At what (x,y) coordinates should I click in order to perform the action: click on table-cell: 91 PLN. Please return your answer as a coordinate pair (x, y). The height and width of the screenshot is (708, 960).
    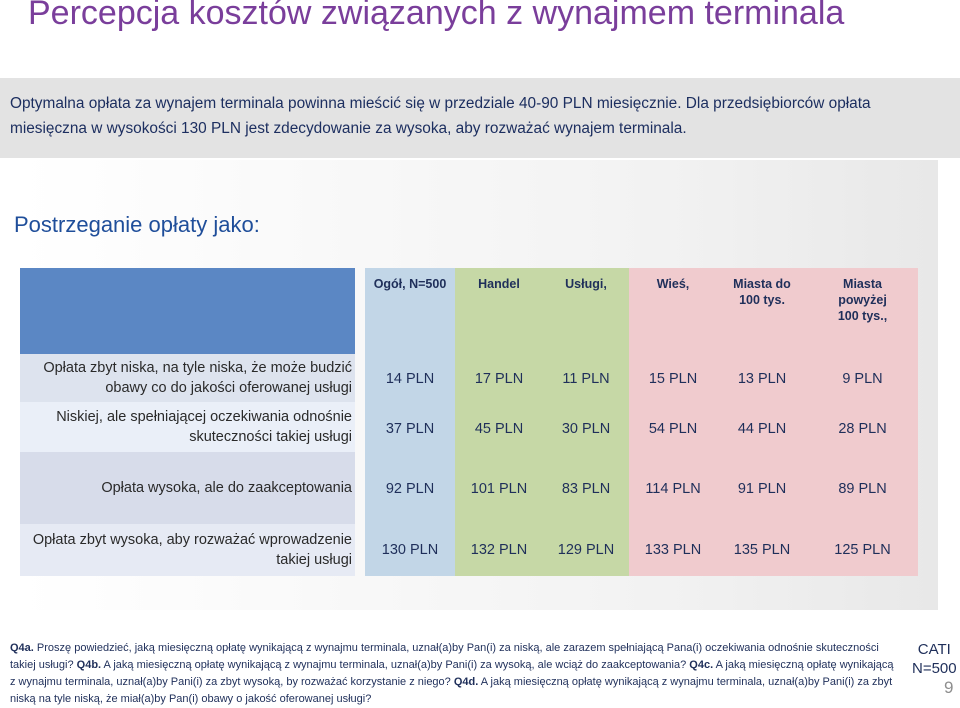
    Looking at the image, I should click on (762, 489).